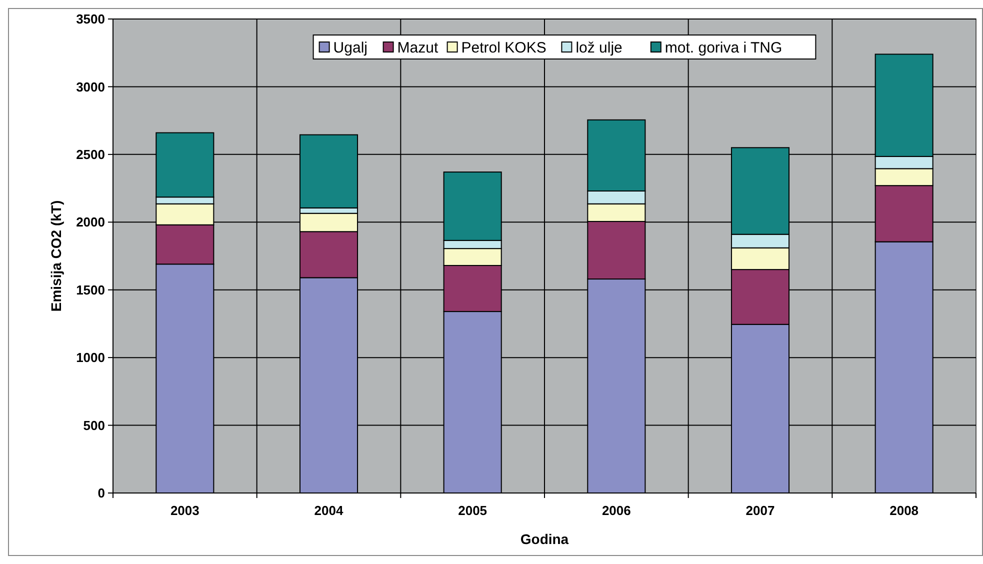 Image resolution: width=983 pixels, height=564 pixels. Describe the element at coordinates (56, 256) in the screenshot. I see `y-axis-title: Emisija CO2 (kT)` at that location.